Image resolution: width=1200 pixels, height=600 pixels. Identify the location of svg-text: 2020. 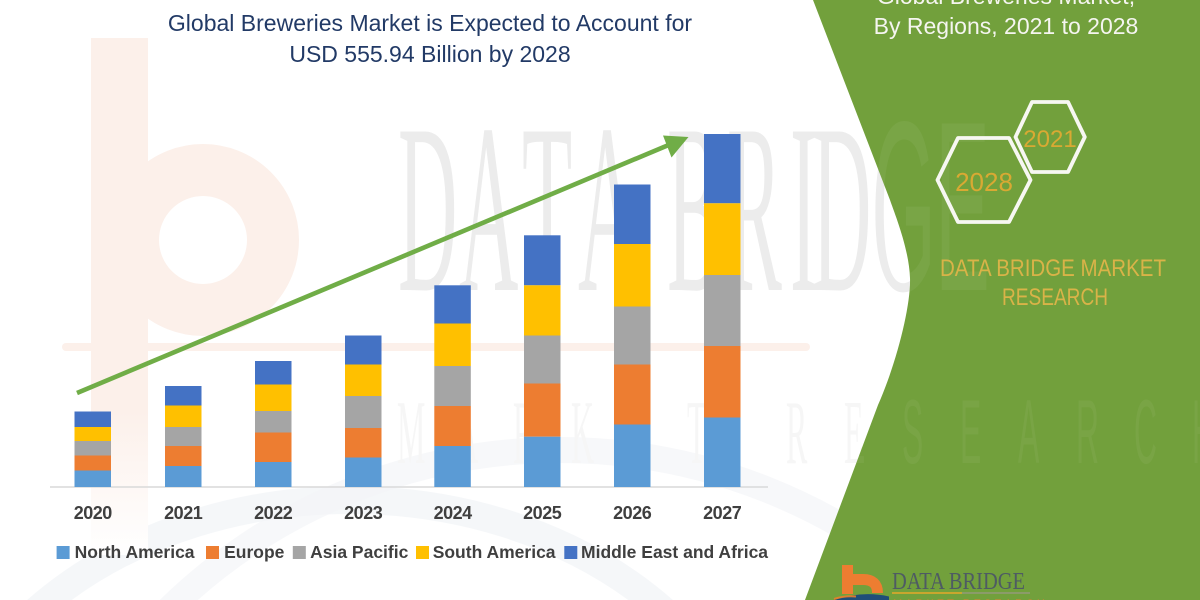
(93, 513).